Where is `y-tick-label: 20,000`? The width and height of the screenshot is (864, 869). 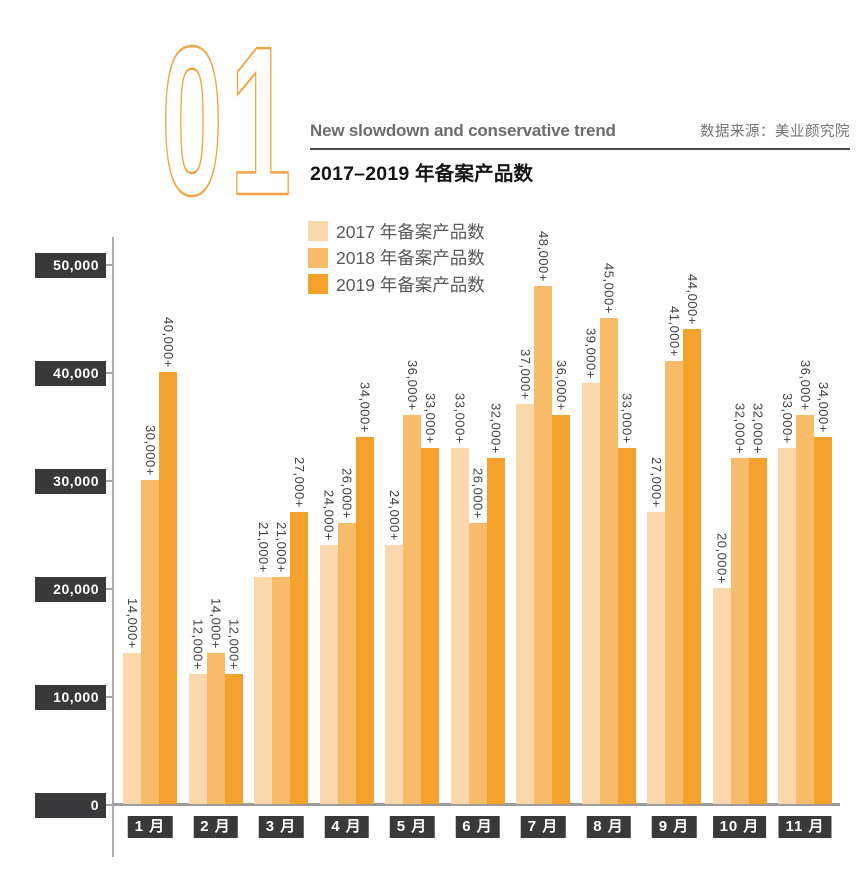
y-tick-label: 20,000 is located at coordinates (70, 589).